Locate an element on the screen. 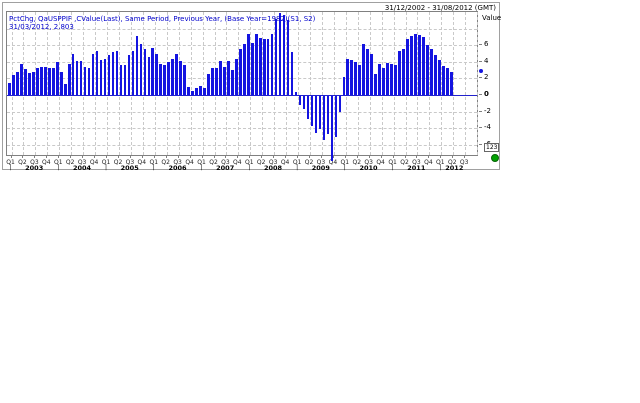  zero-line is located at coordinates (242, 95).